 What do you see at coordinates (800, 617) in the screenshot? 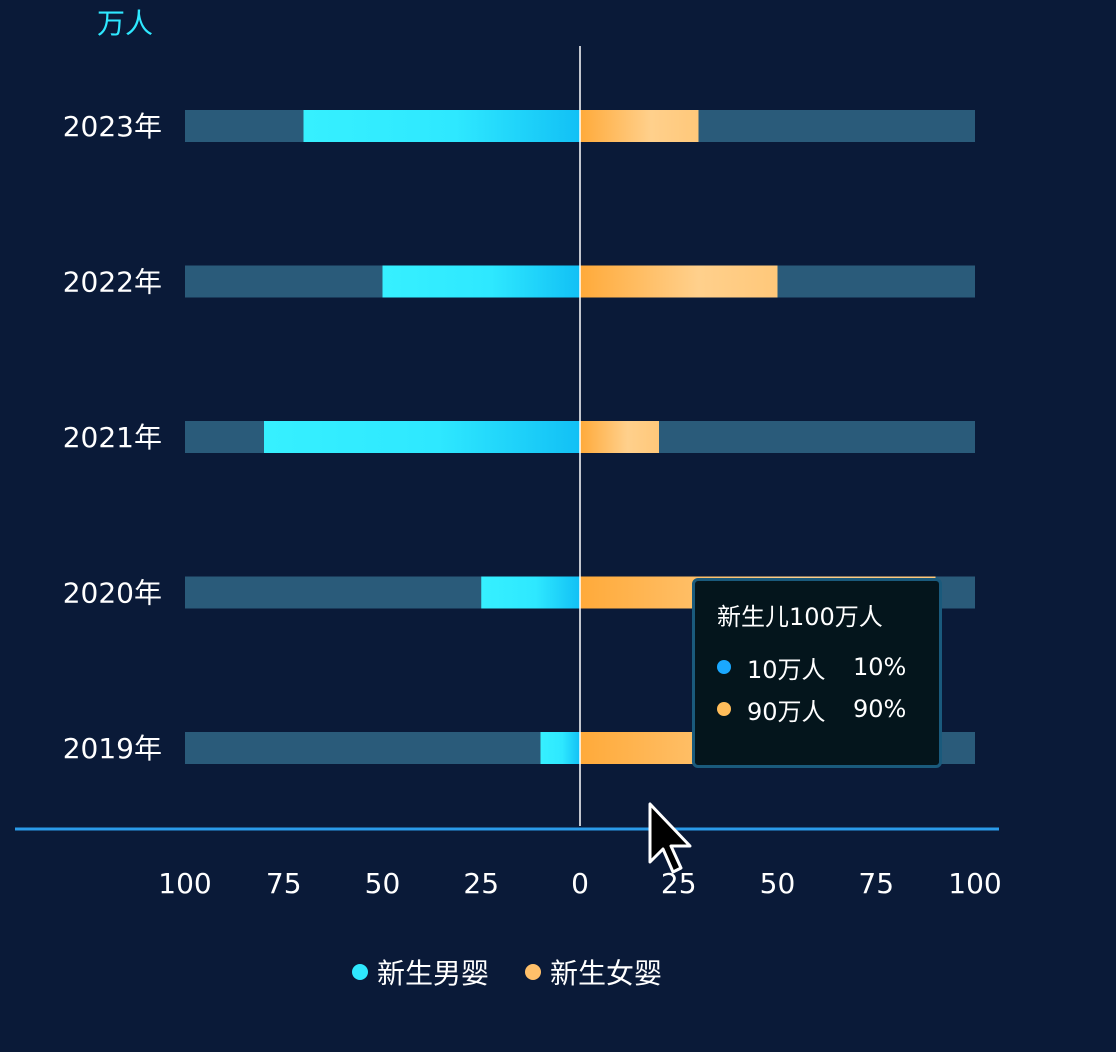
I see `tooltip-title: 新生儿100万人` at bounding box center [800, 617].